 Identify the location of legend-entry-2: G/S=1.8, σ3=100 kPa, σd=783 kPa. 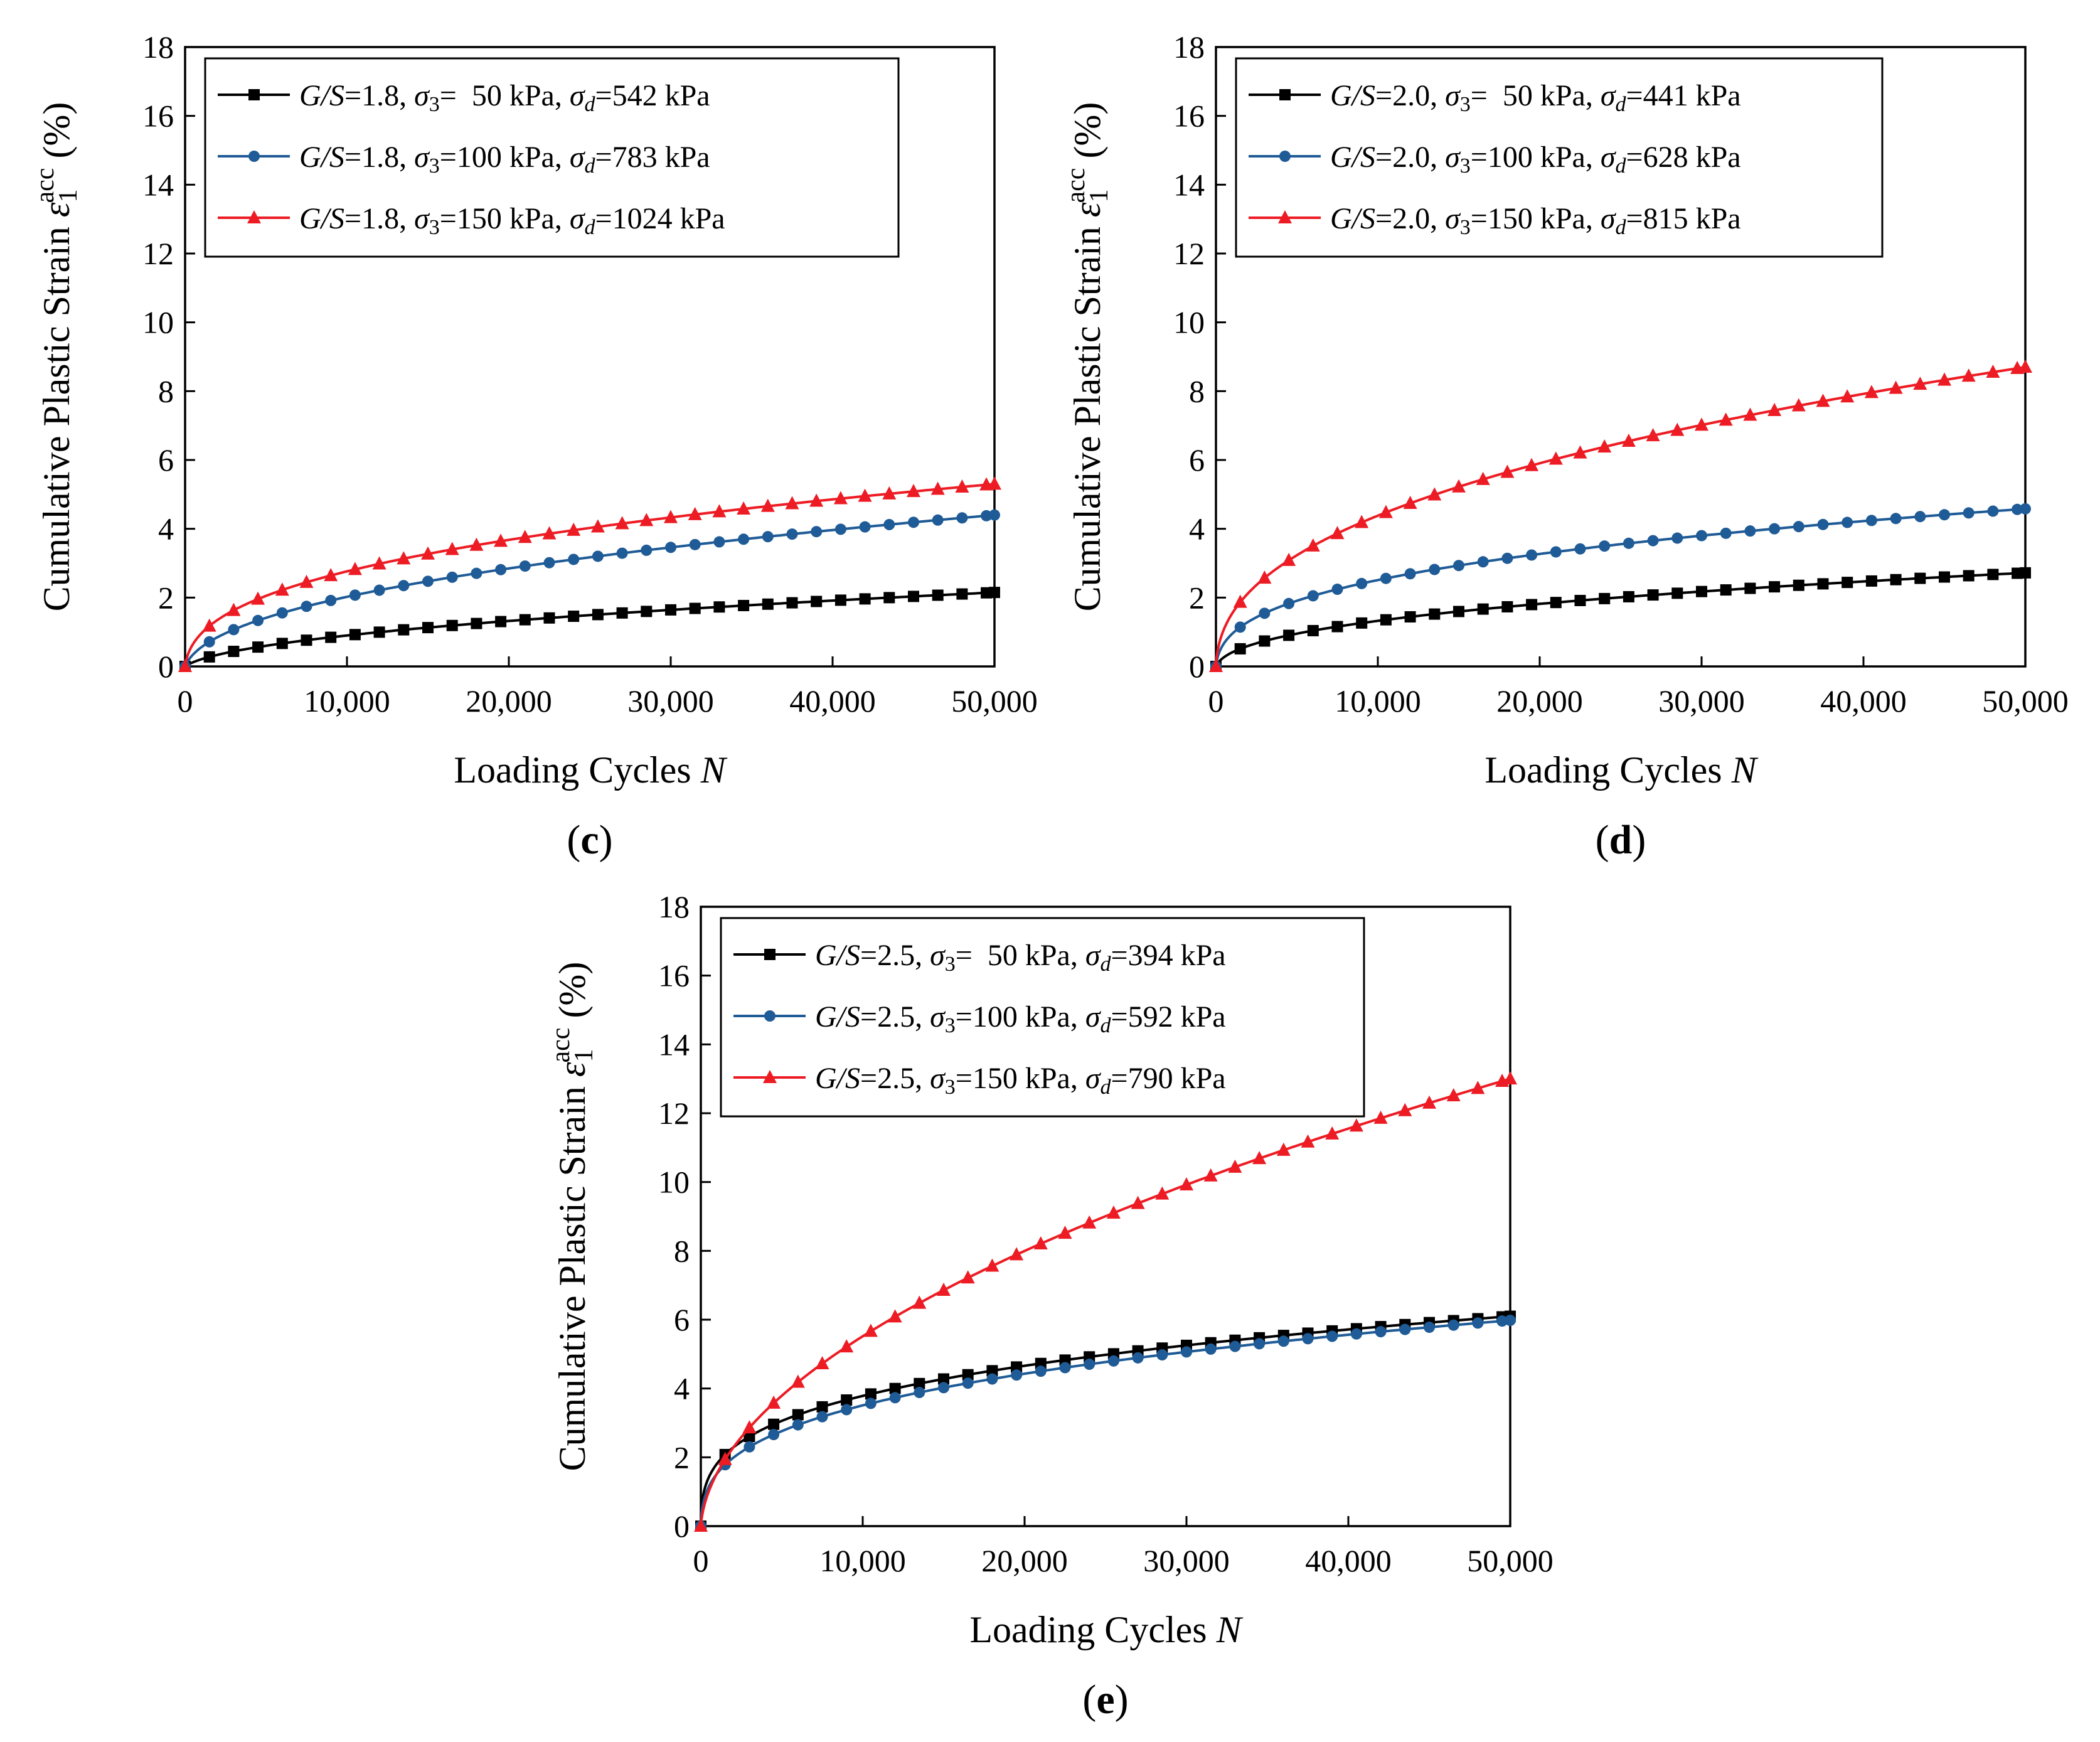
(464, 159).